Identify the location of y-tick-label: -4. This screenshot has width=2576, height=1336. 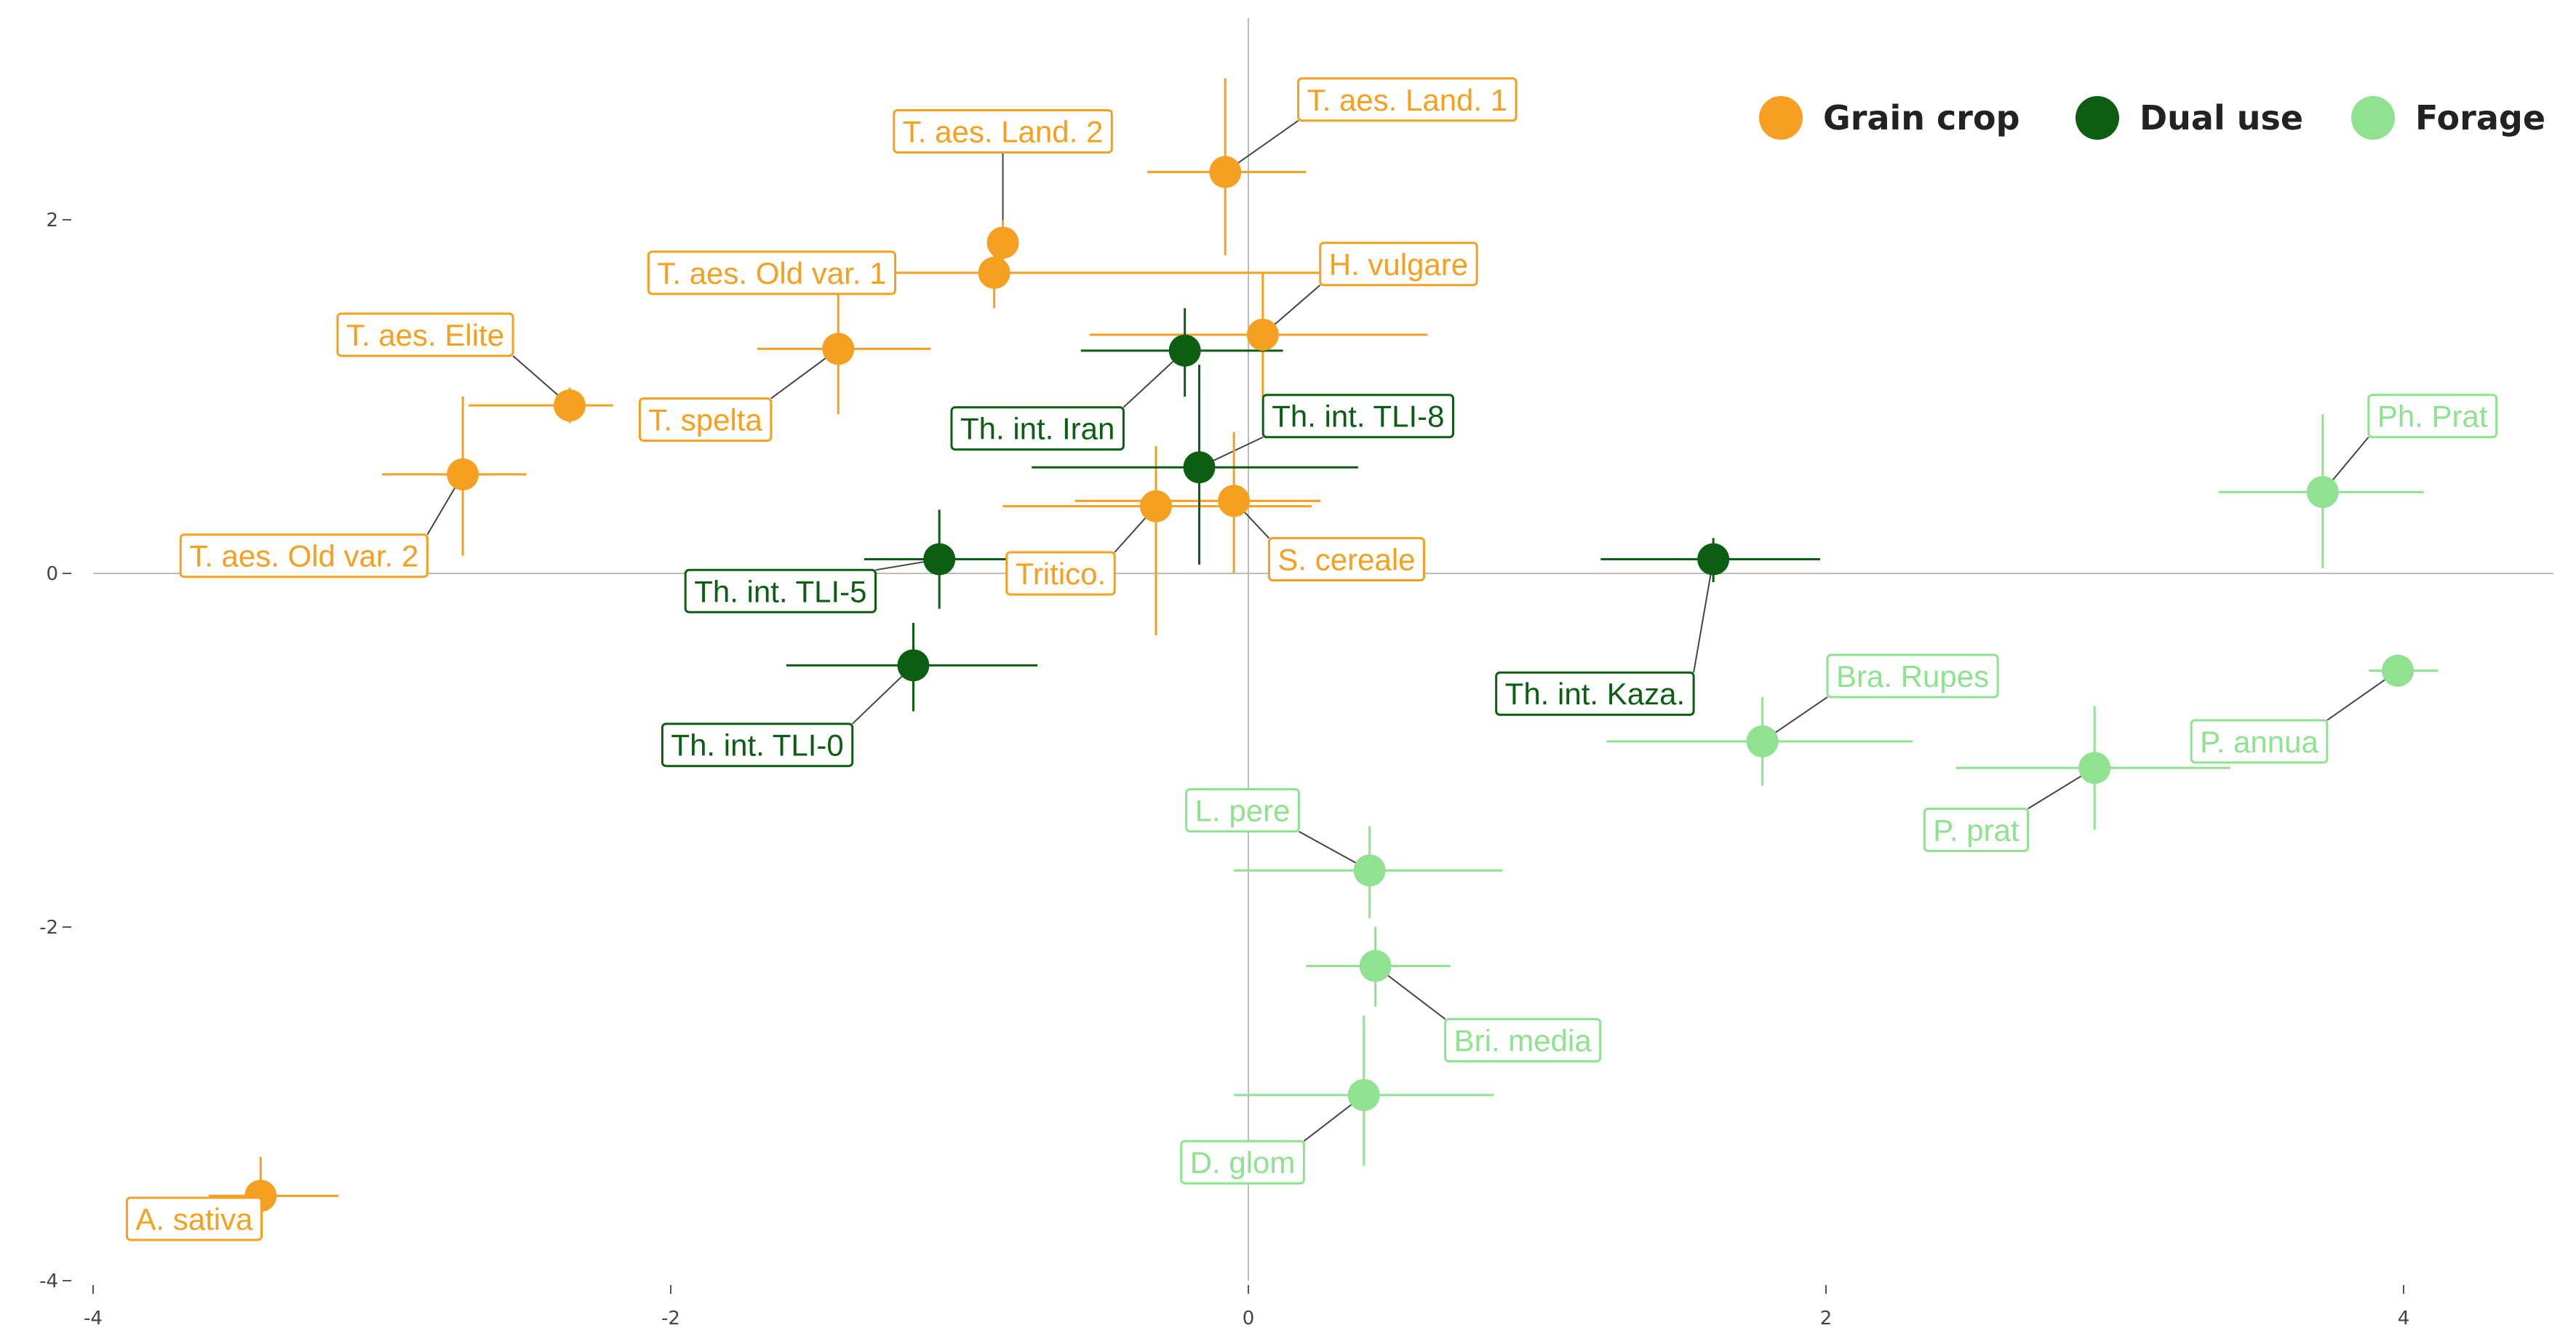
(48, 1281).